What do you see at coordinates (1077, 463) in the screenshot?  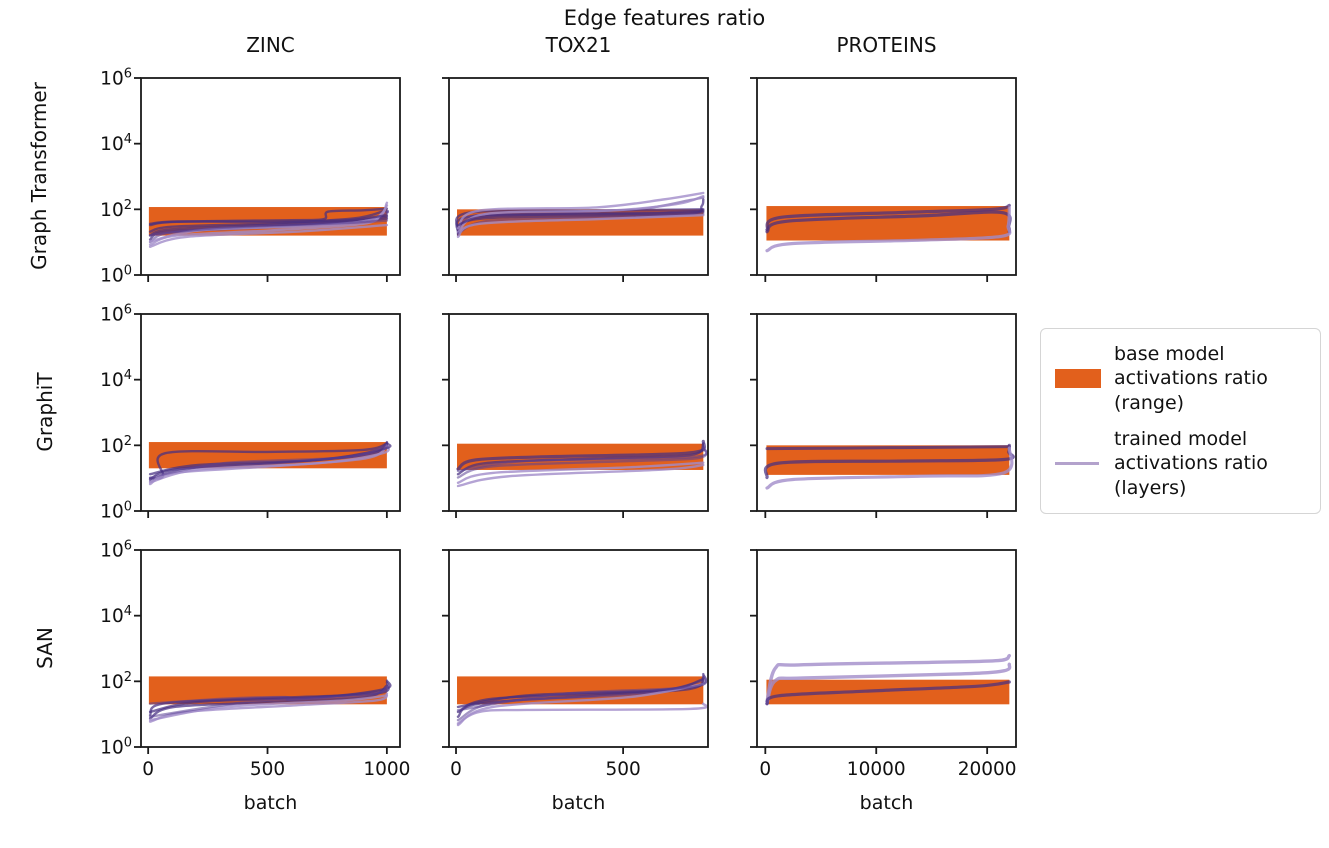 I see `trained-model-line-swatch` at bounding box center [1077, 463].